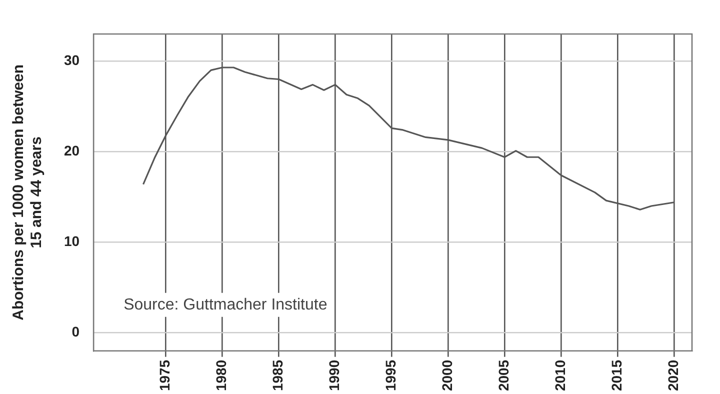  I want to click on x-tick-label: 2020, so click(672, 376).